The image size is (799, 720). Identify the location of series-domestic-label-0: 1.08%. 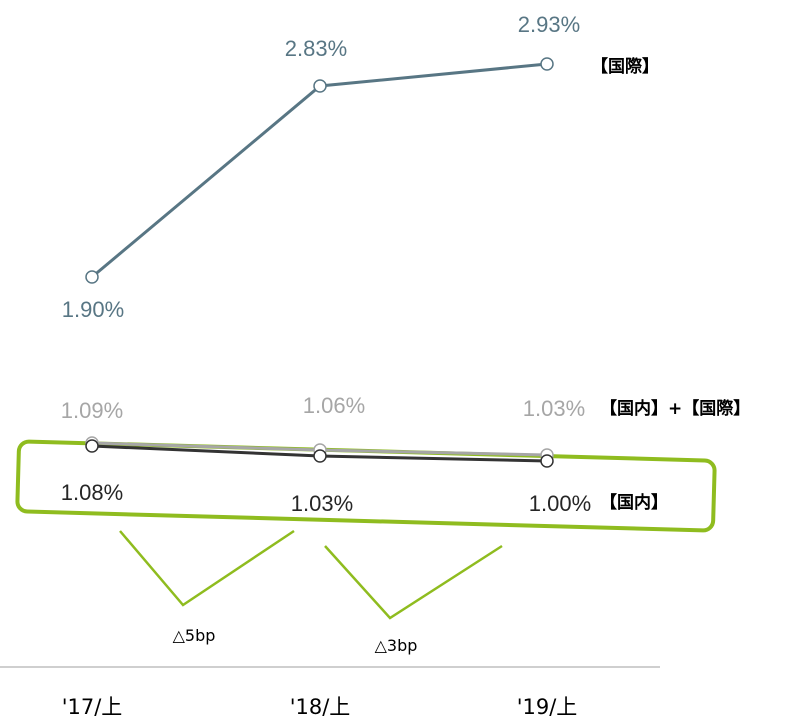
(92, 492).